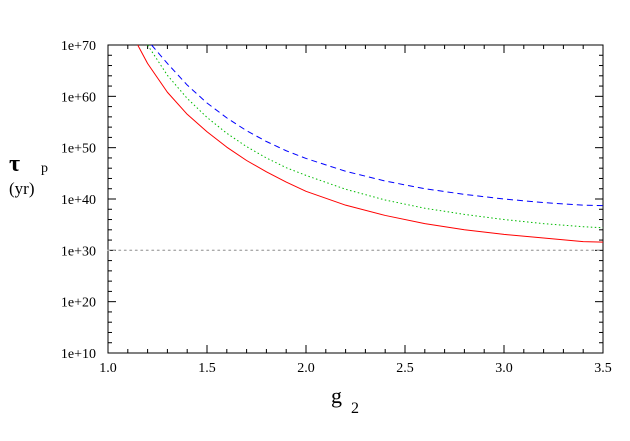 Image resolution: width=630 pixels, height=441 pixels. Describe the element at coordinates (44, 168) in the screenshot. I see `y-axis-label-subscript: p` at that location.